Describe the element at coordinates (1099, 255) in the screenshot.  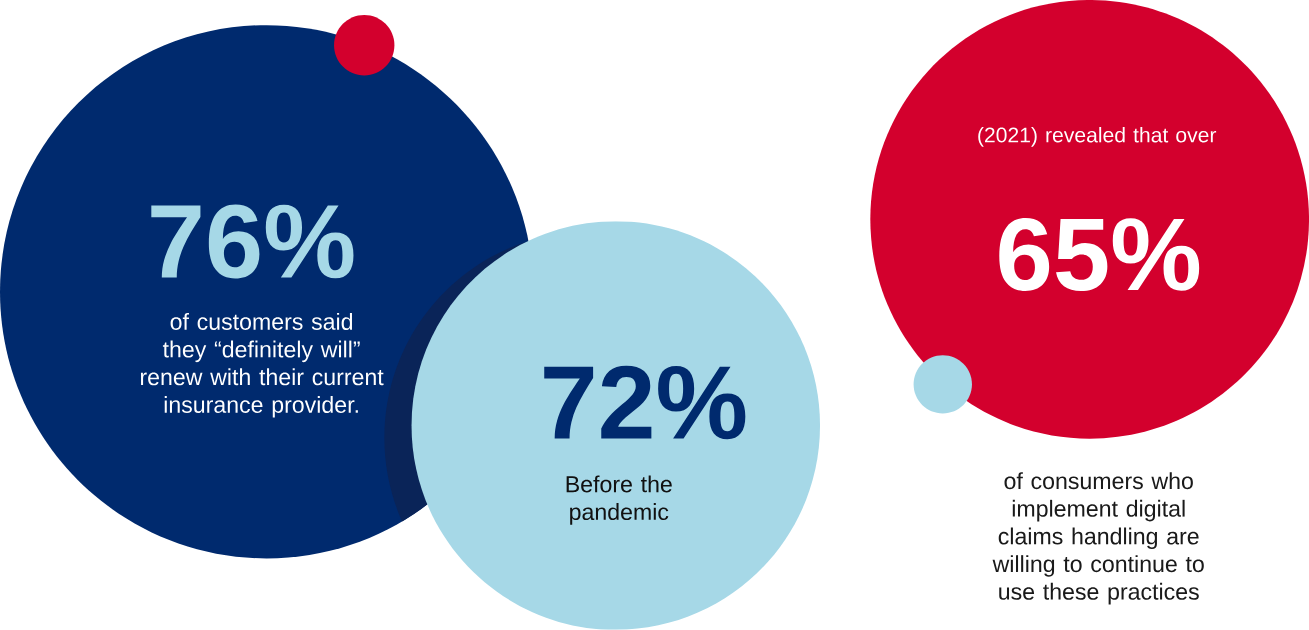
I see `data-label: 65%` at that location.